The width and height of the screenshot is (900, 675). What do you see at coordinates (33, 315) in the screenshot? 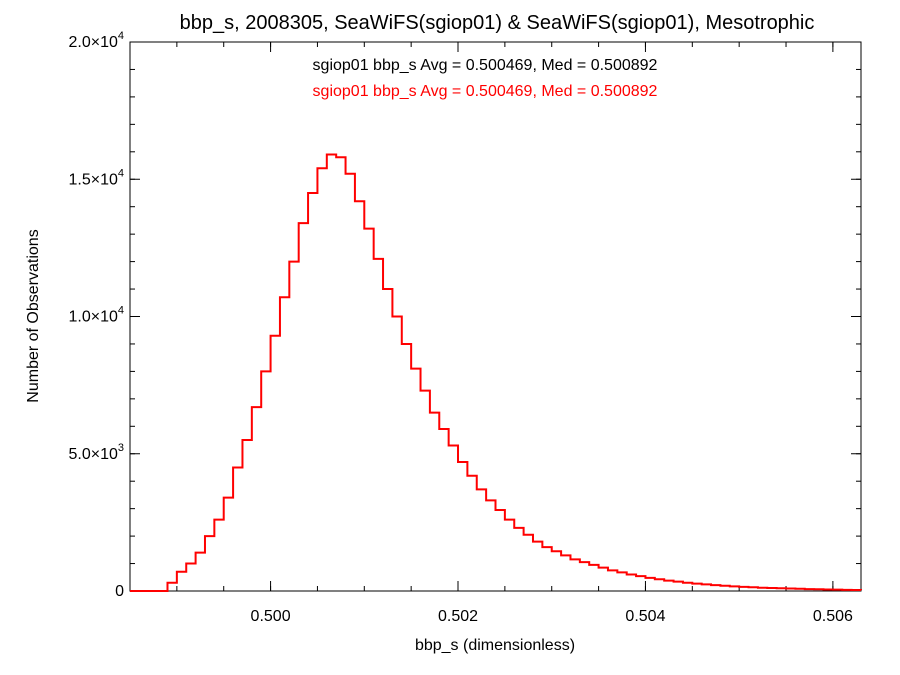
I see `y-axis-label: Number of Observations` at bounding box center [33, 315].